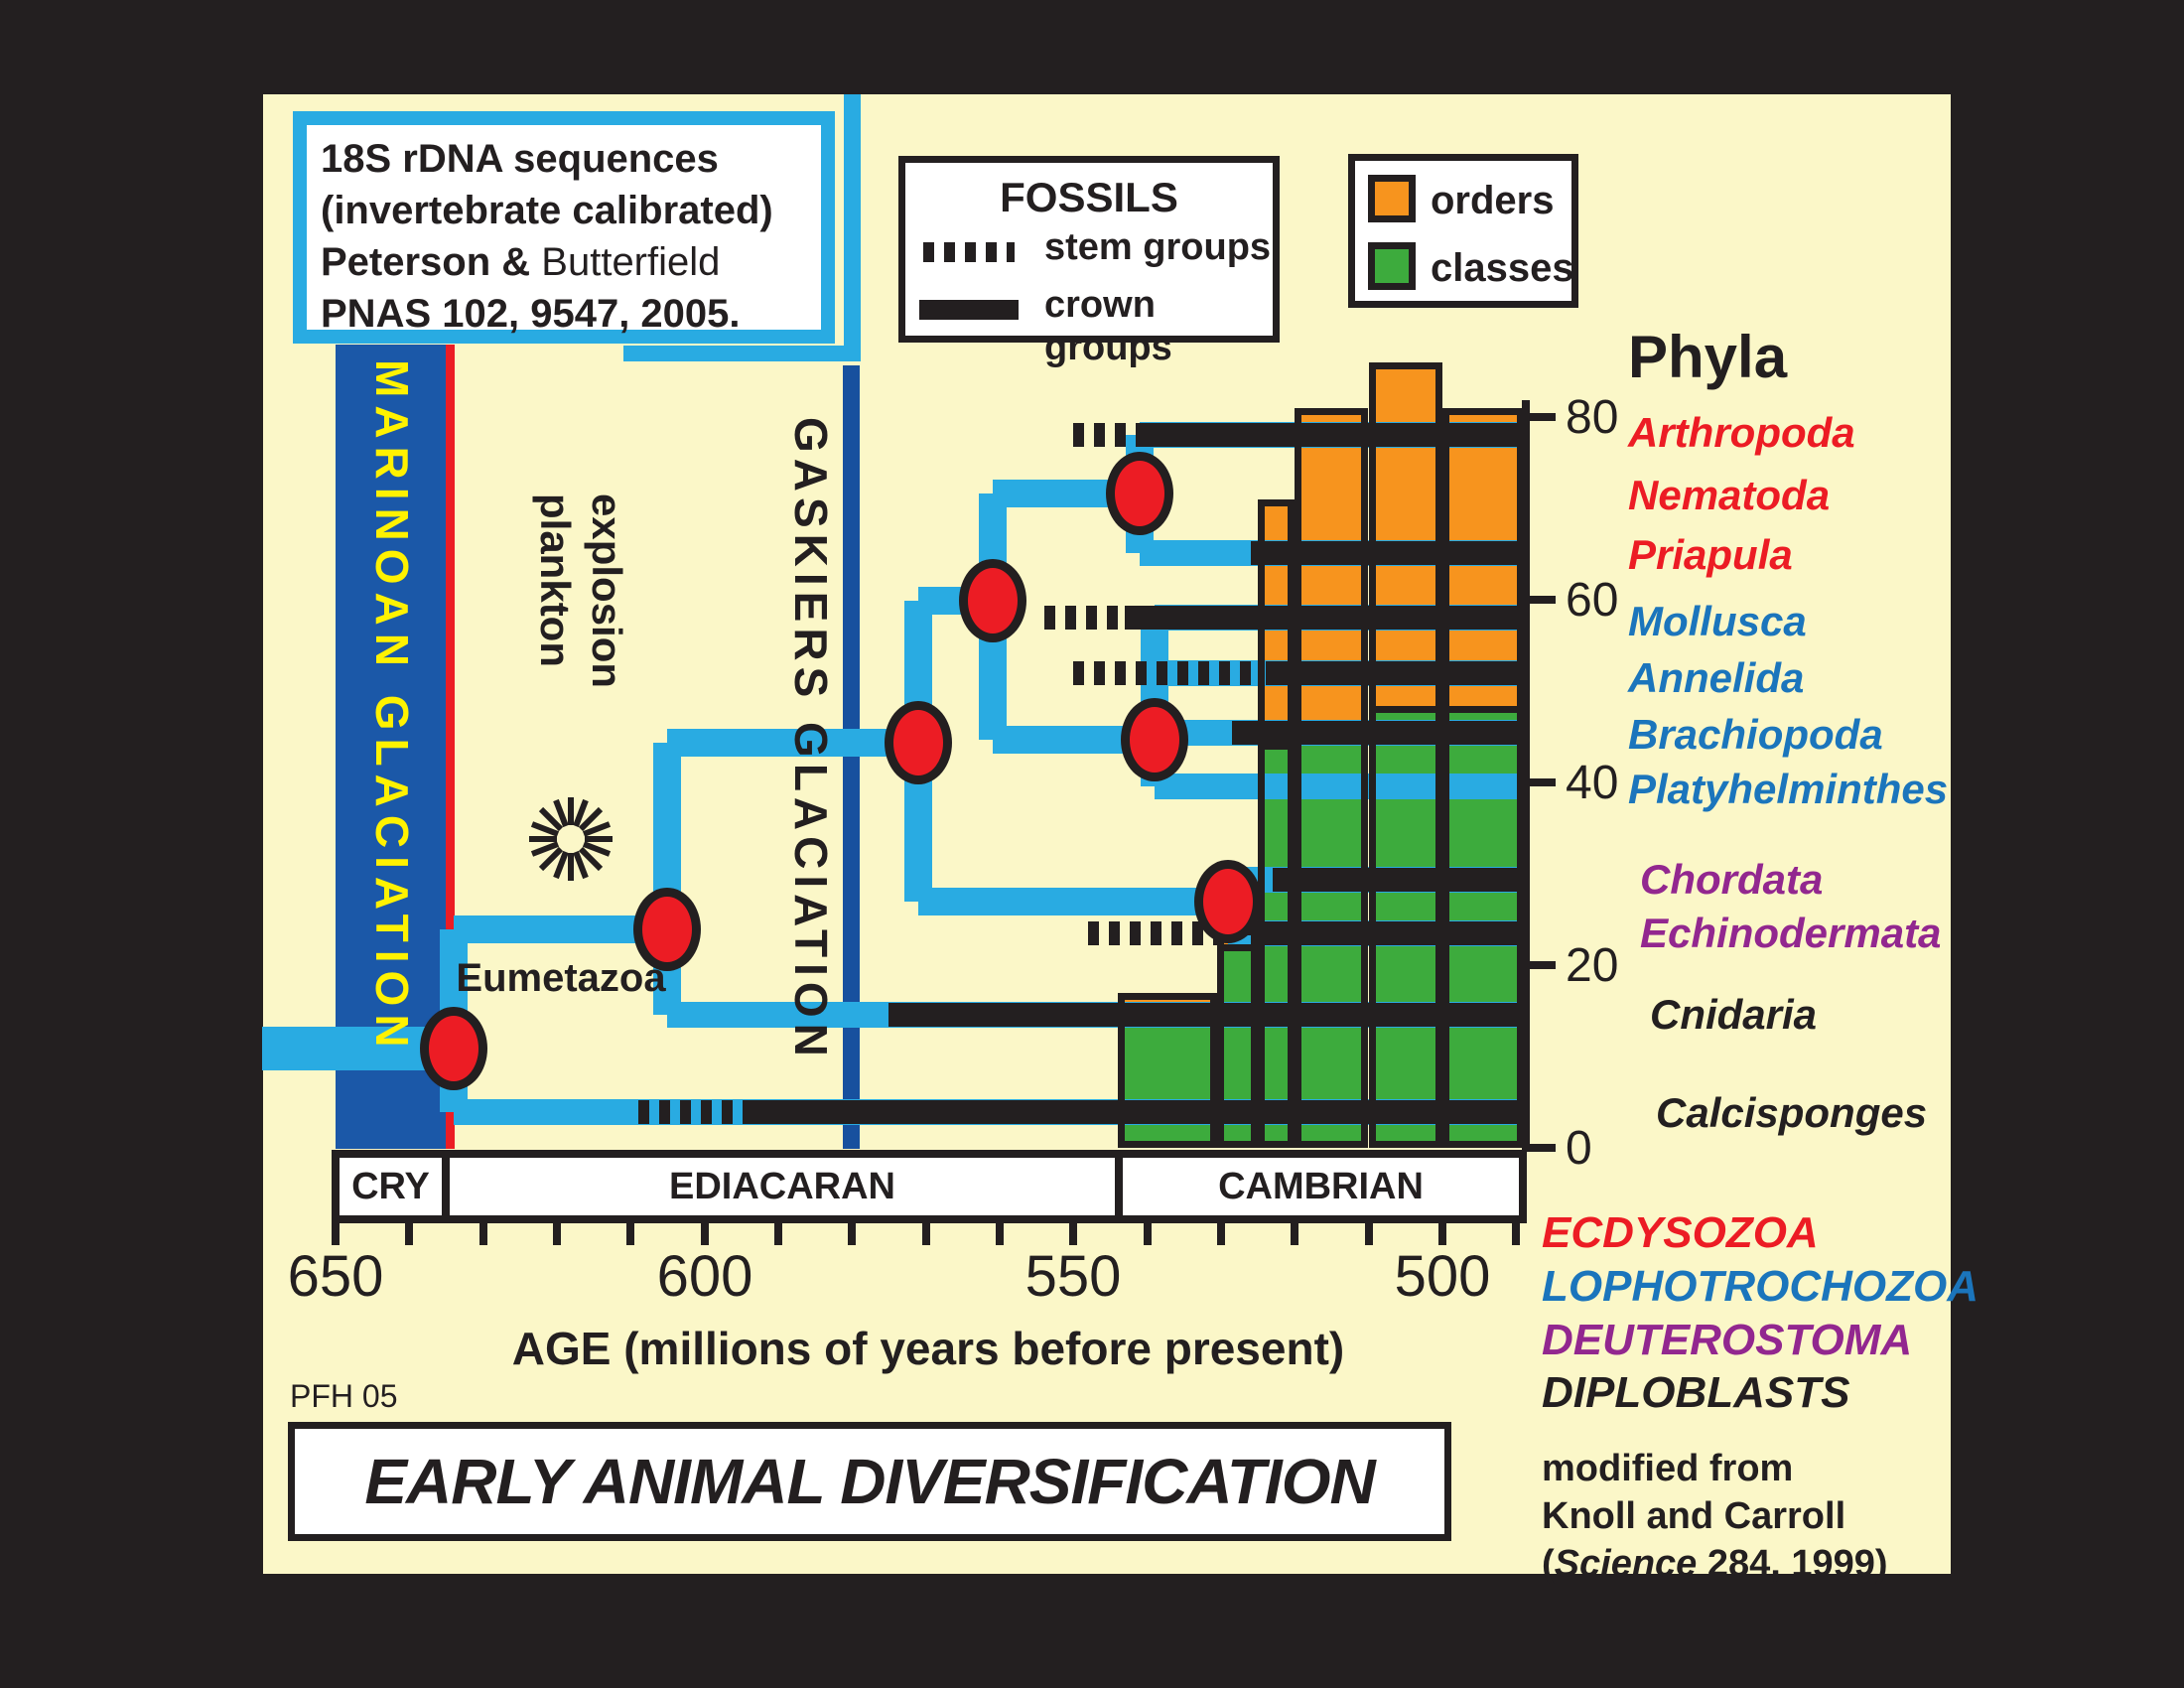  What do you see at coordinates (1502, 268) in the screenshot?
I see `classes-label: classes` at bounding box center [1502, 268].